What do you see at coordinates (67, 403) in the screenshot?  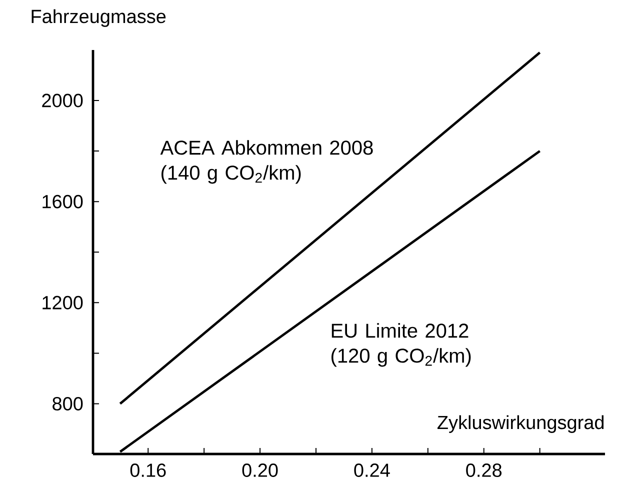 I see `y-tick-label: 800` at bounding box center [67, 403].